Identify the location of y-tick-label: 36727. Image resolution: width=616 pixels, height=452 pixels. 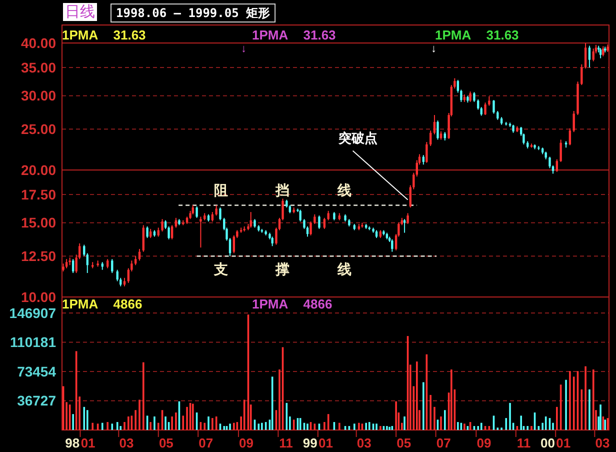
(36, 400).